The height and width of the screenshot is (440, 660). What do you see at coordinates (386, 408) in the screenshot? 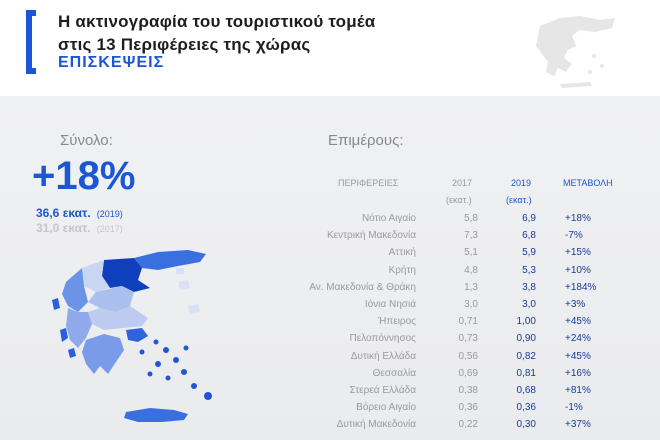
I see `cell-region: Βόρειο Αιγαίο` at bounding box center [386, 408].